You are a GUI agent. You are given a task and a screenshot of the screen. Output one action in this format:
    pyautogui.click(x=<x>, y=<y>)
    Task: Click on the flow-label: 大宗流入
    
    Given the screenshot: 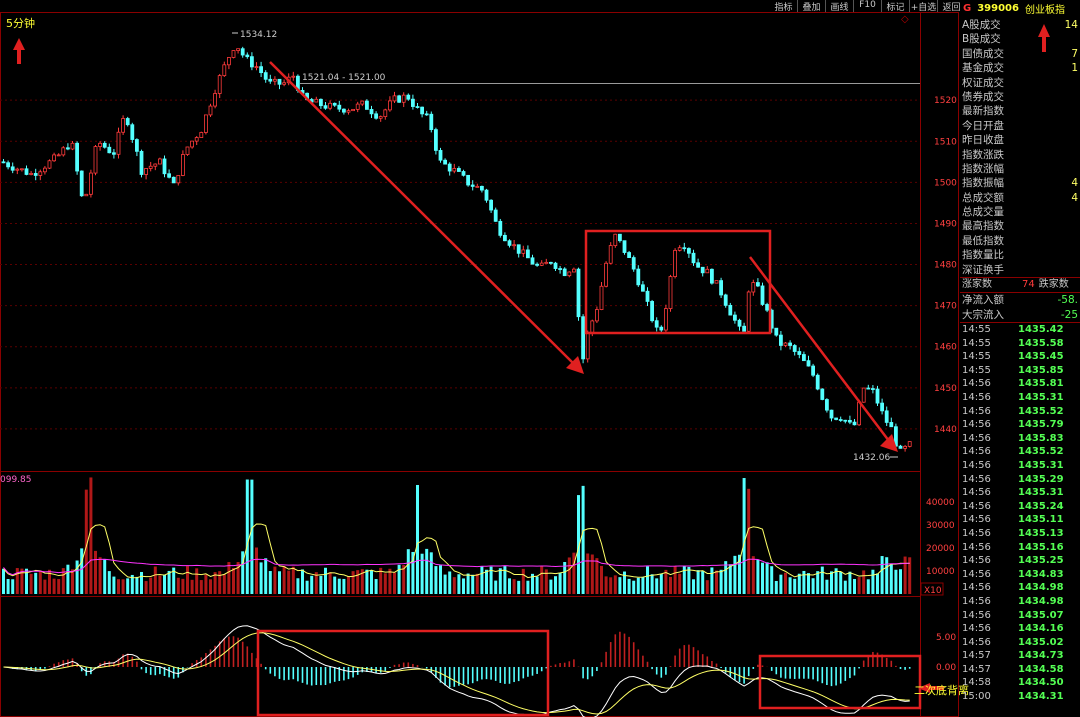 What is the action you would take?
    pyautogui.click(x=983, y=314)
    